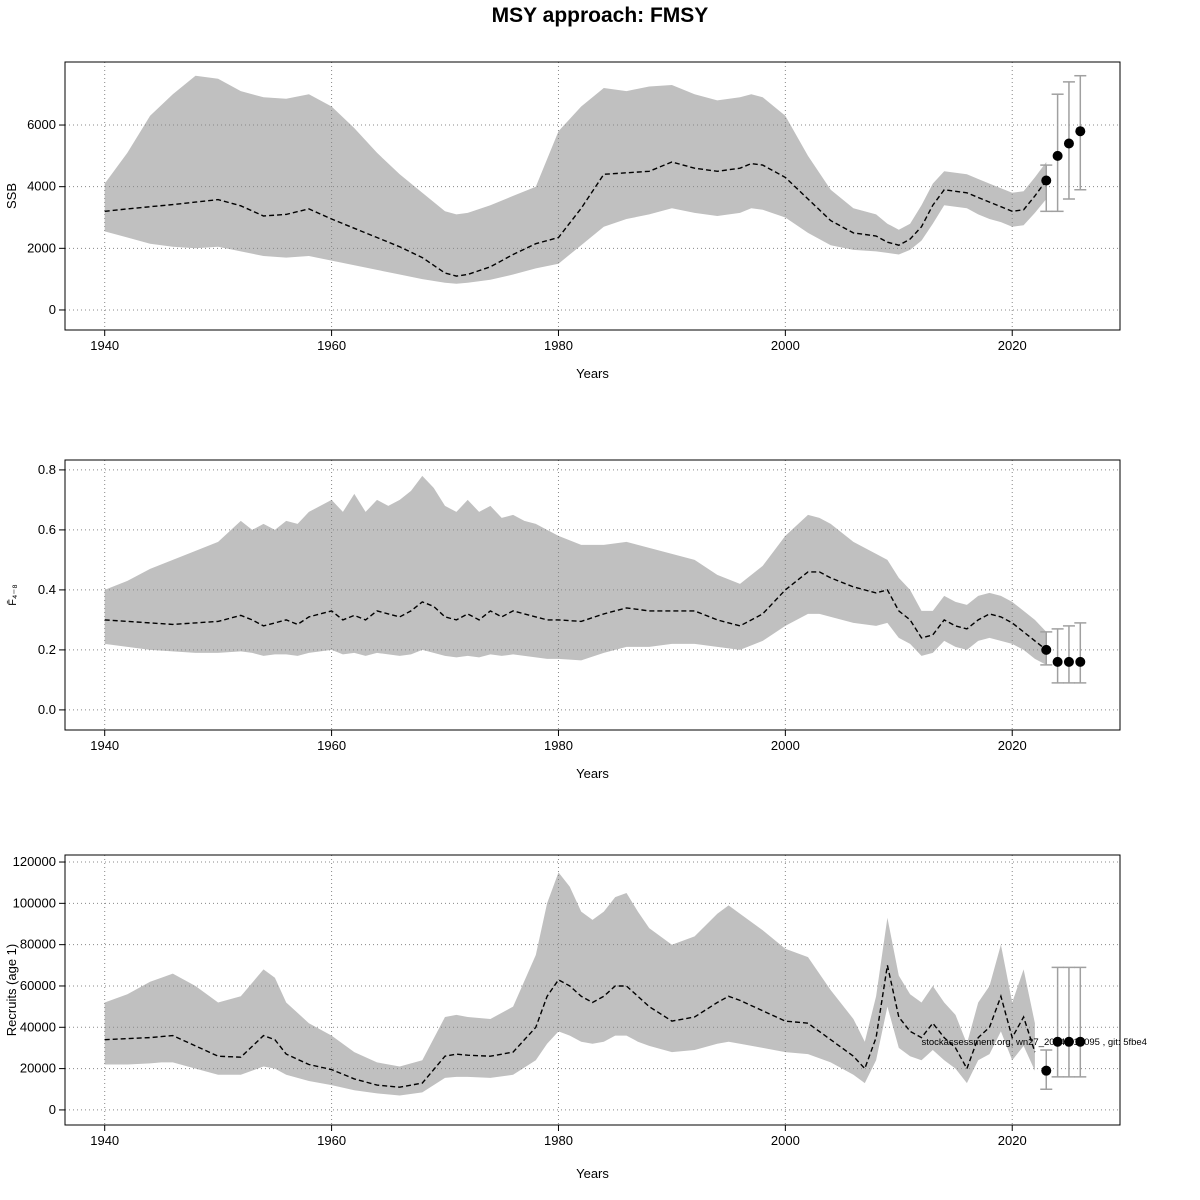 This screenshot has height=1200, width=1200. What do you see at coordinates (11, 990) in the screenshot?
I see `y-axis-title: Recruits (age 1)` at bounding box center [11, 990].